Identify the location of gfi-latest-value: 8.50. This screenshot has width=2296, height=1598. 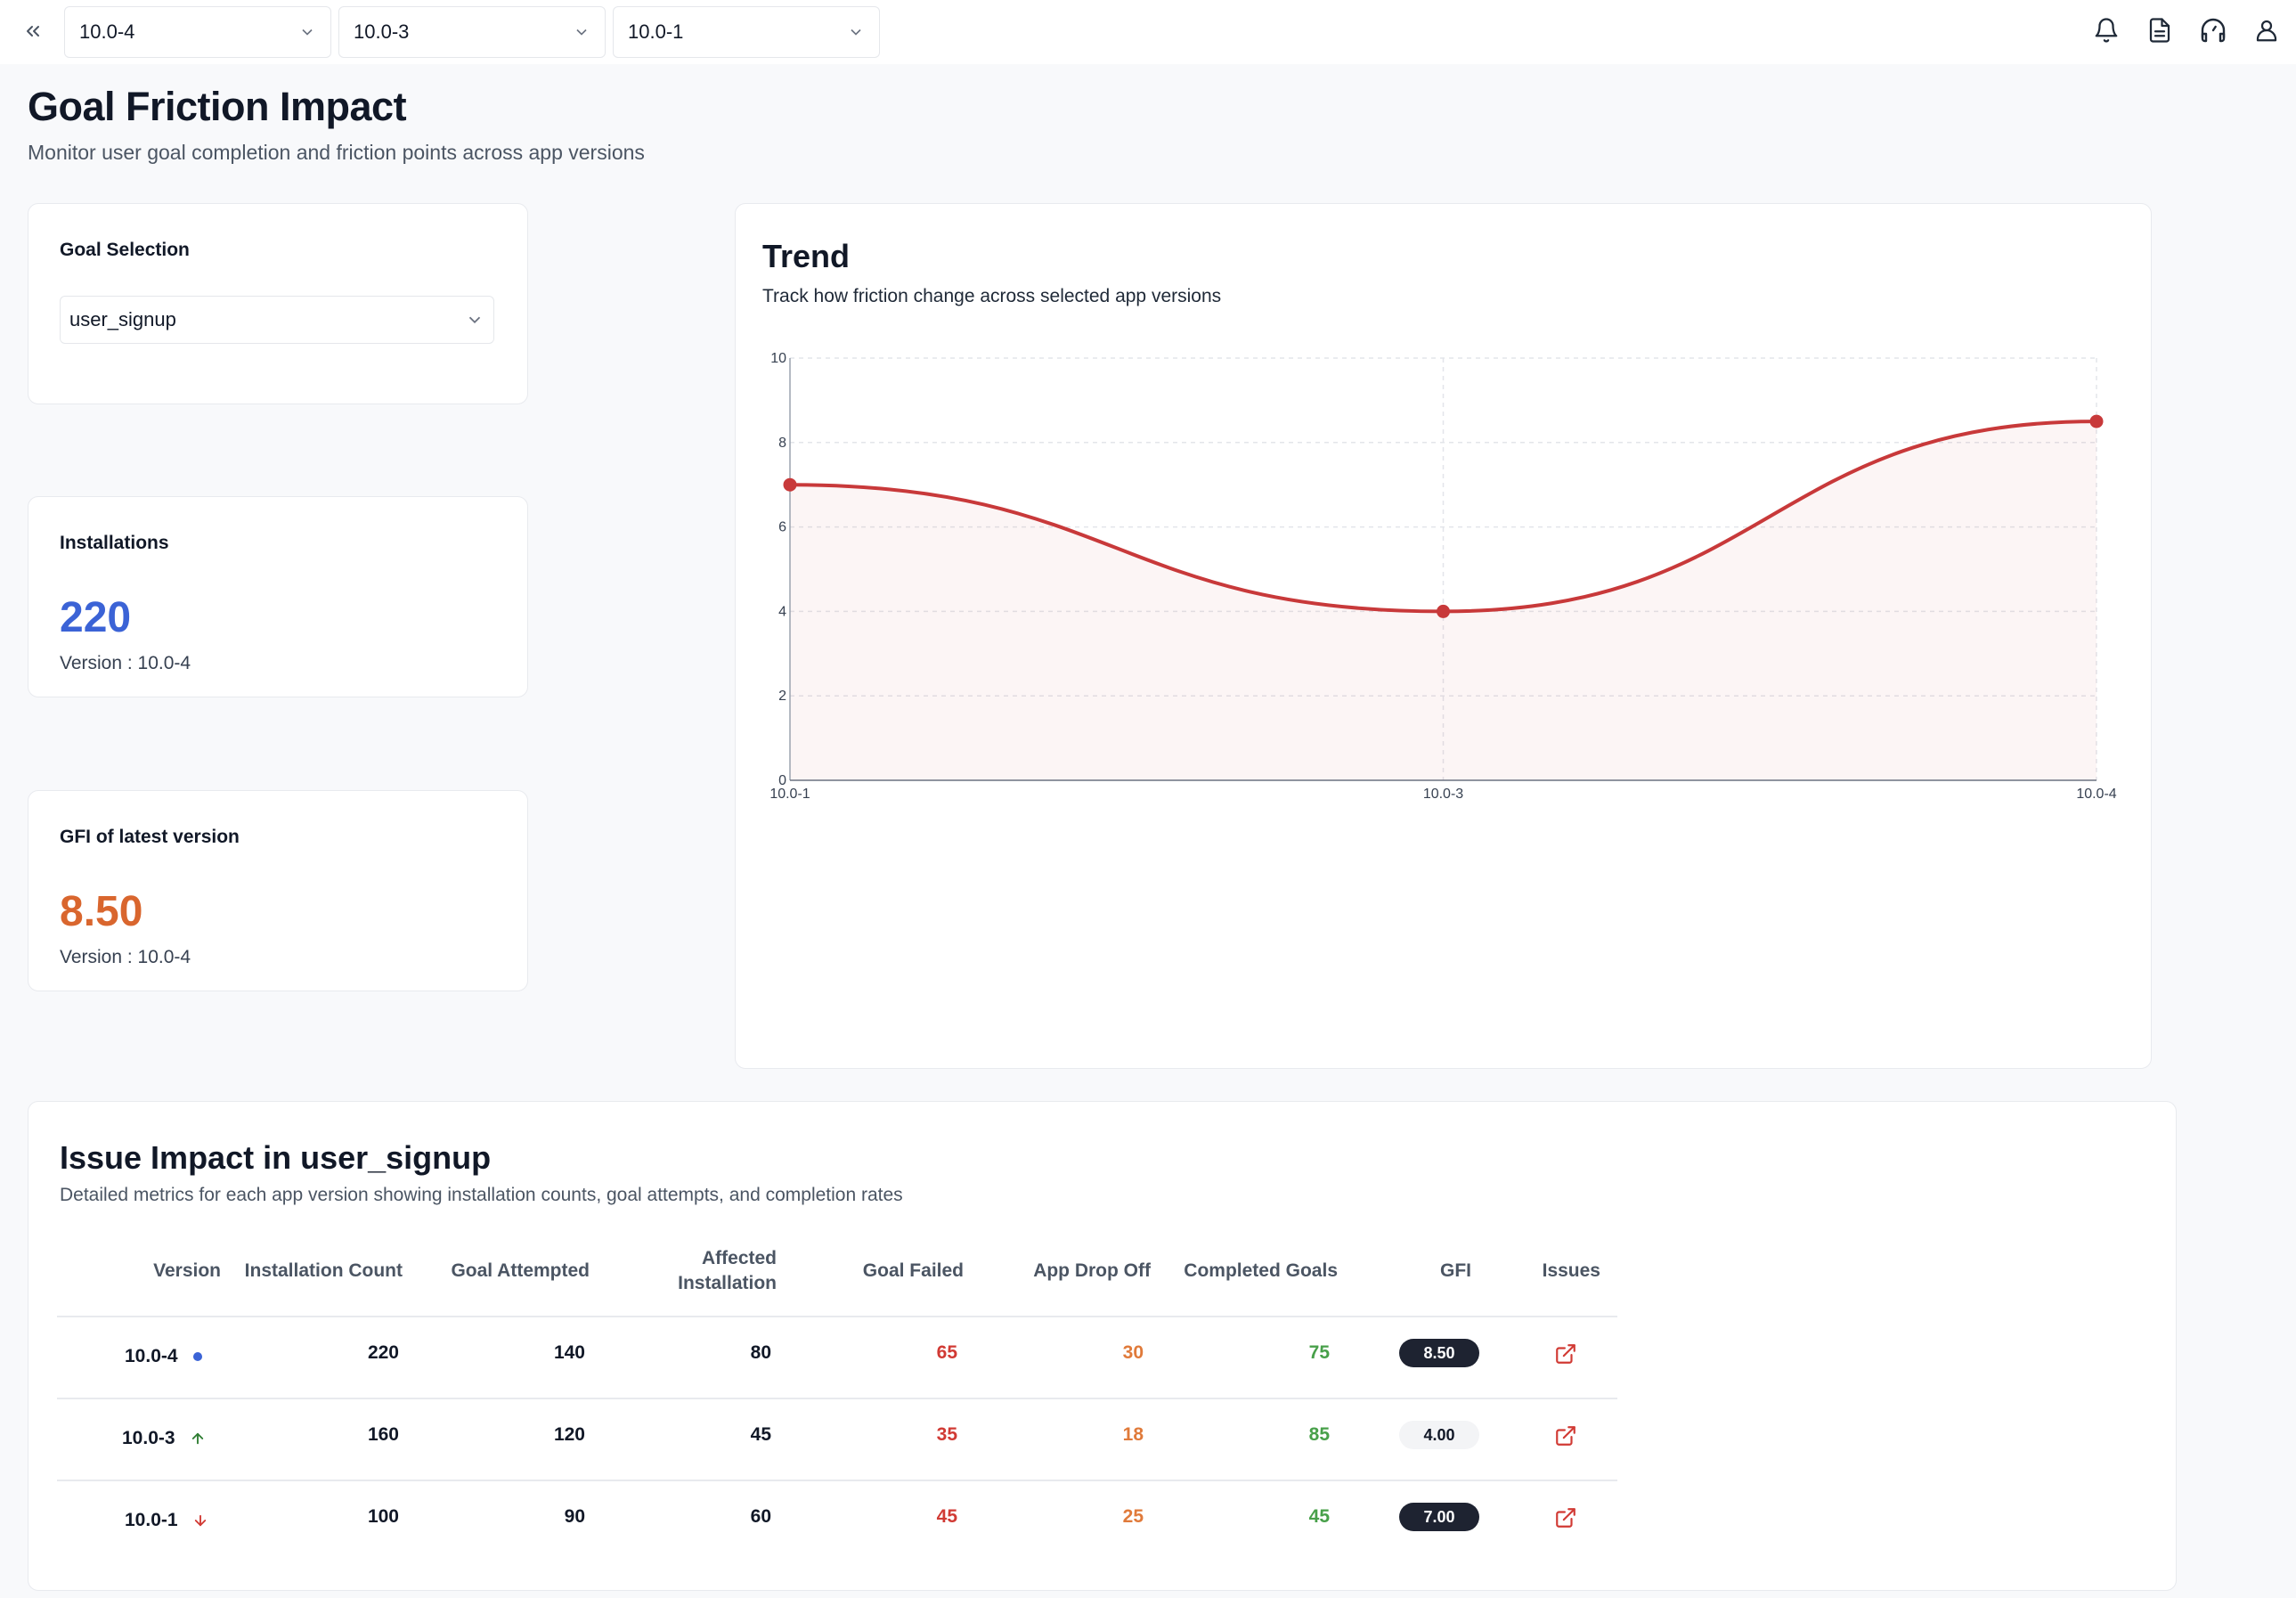
(101, 911).